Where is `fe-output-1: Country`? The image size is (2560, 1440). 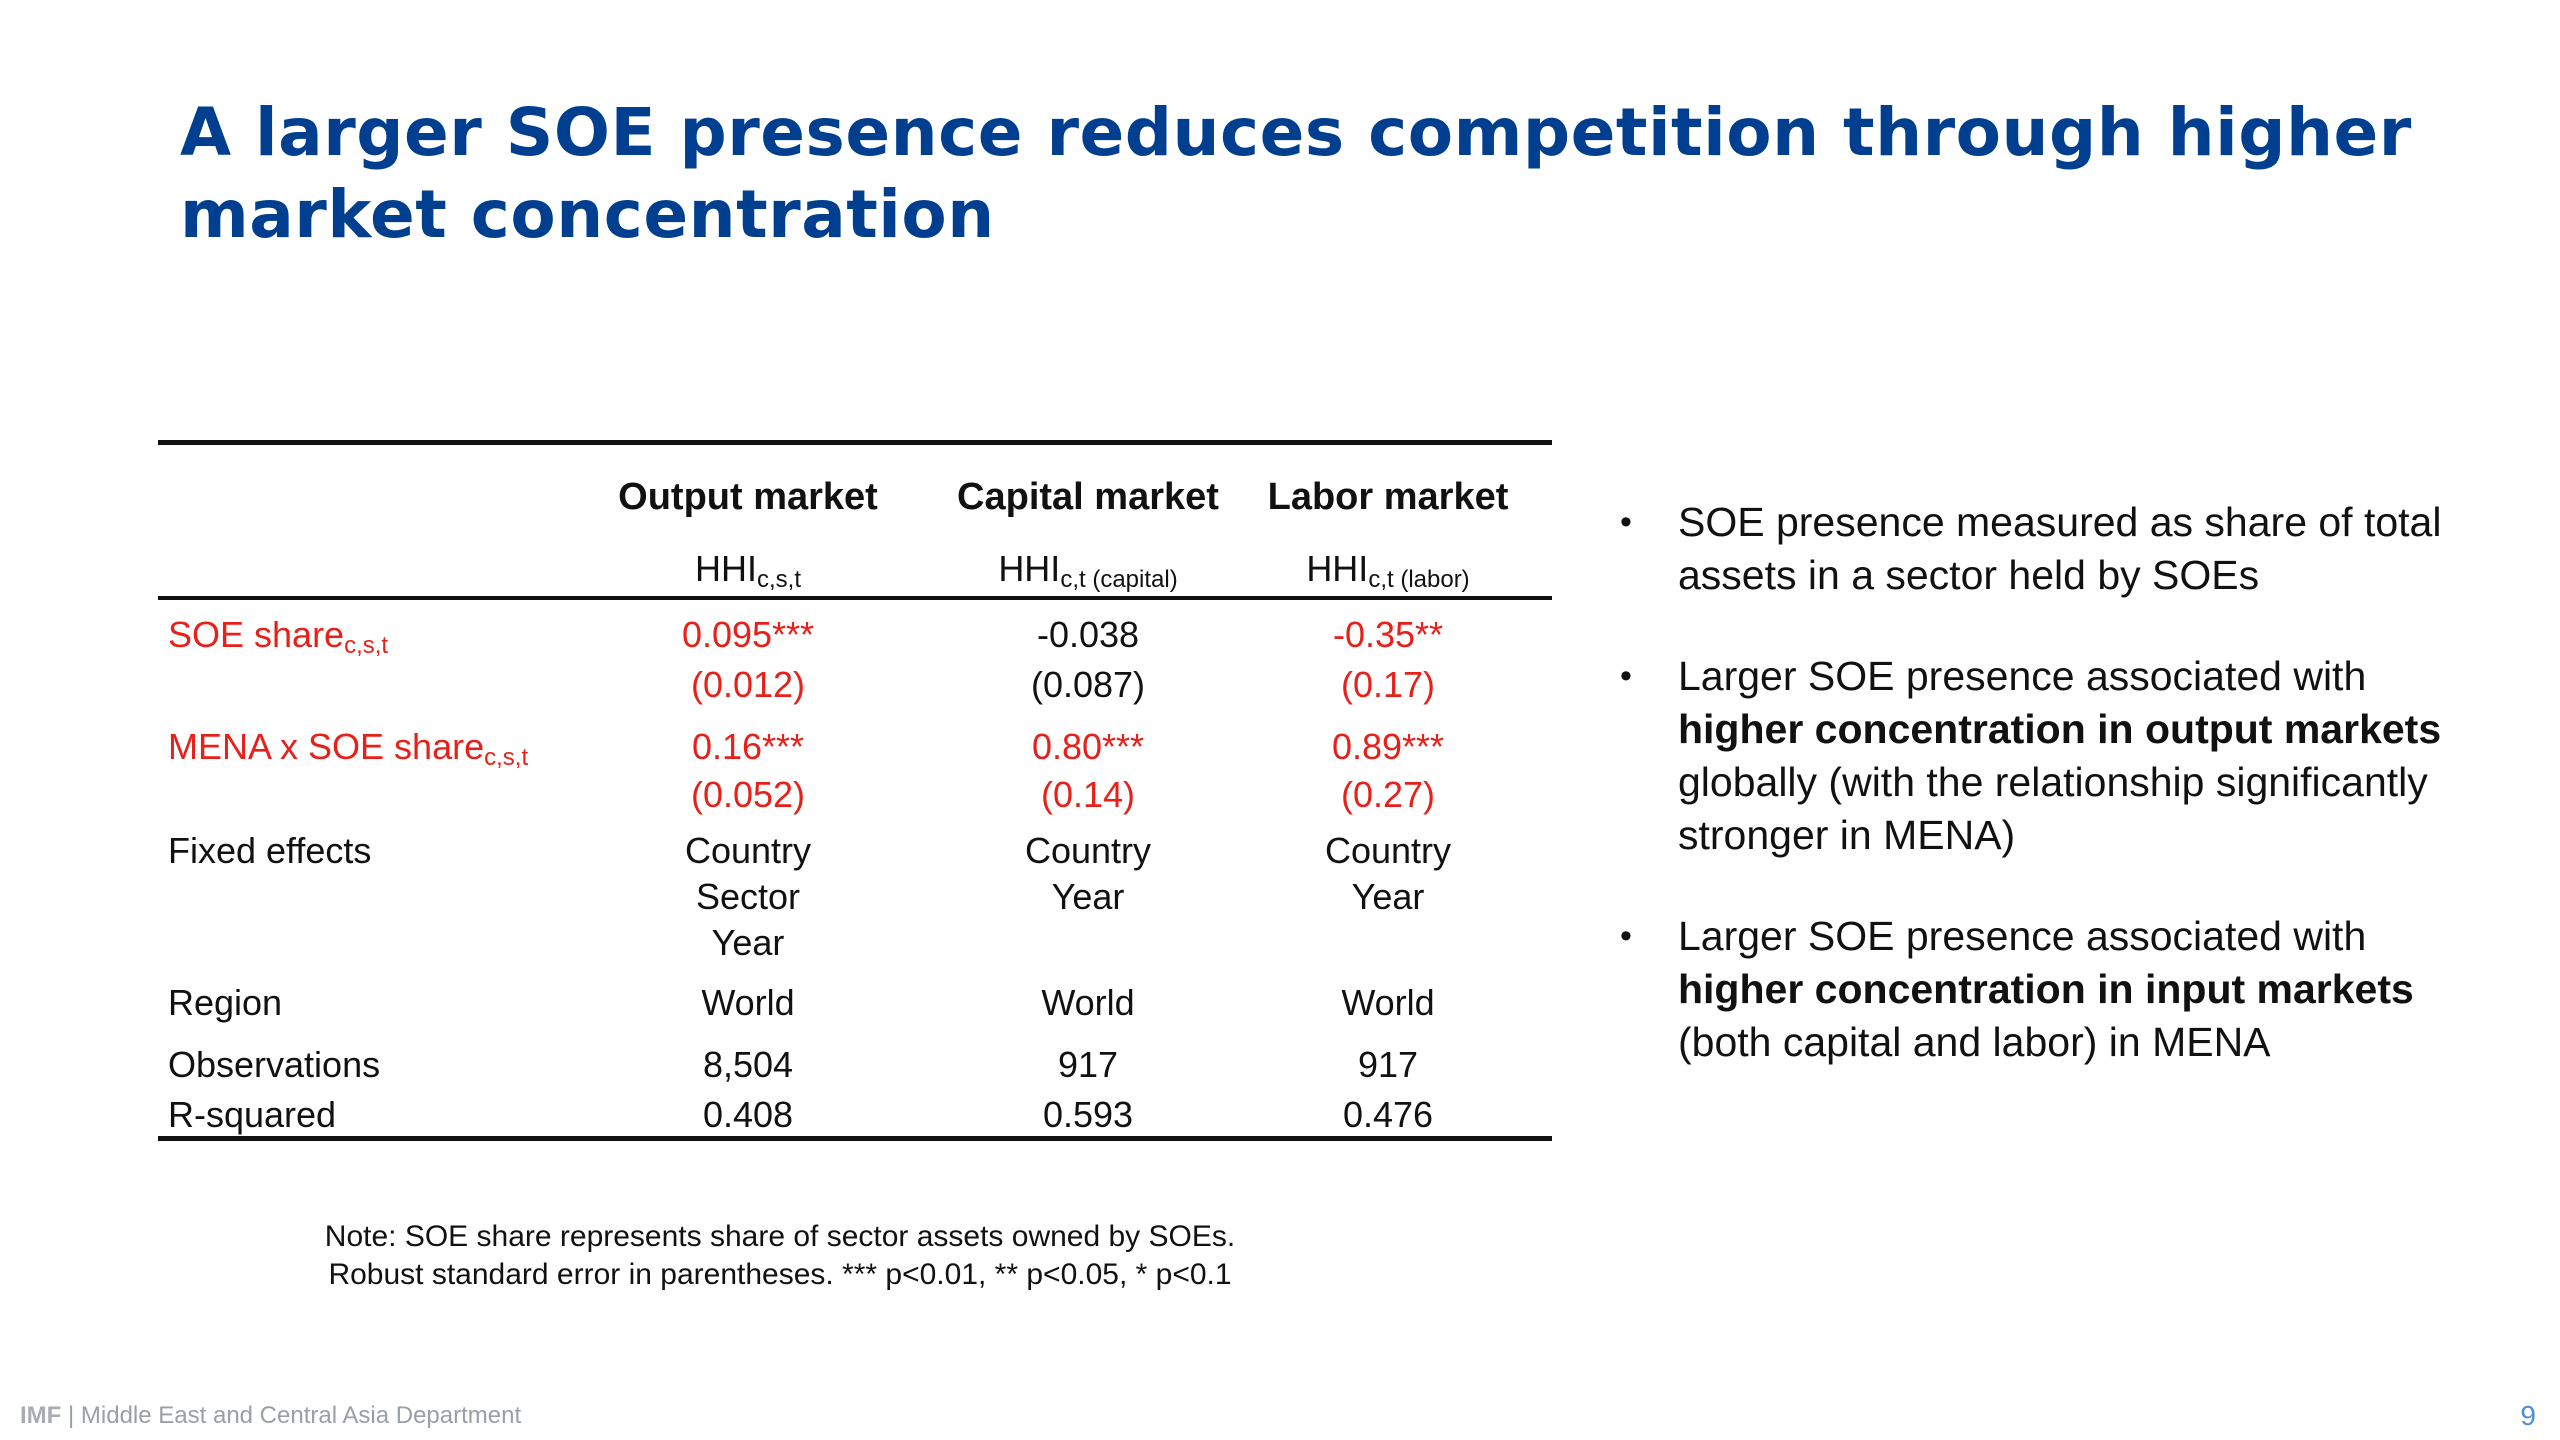
fe-output-1: Country is located at coordinates (748, 850).